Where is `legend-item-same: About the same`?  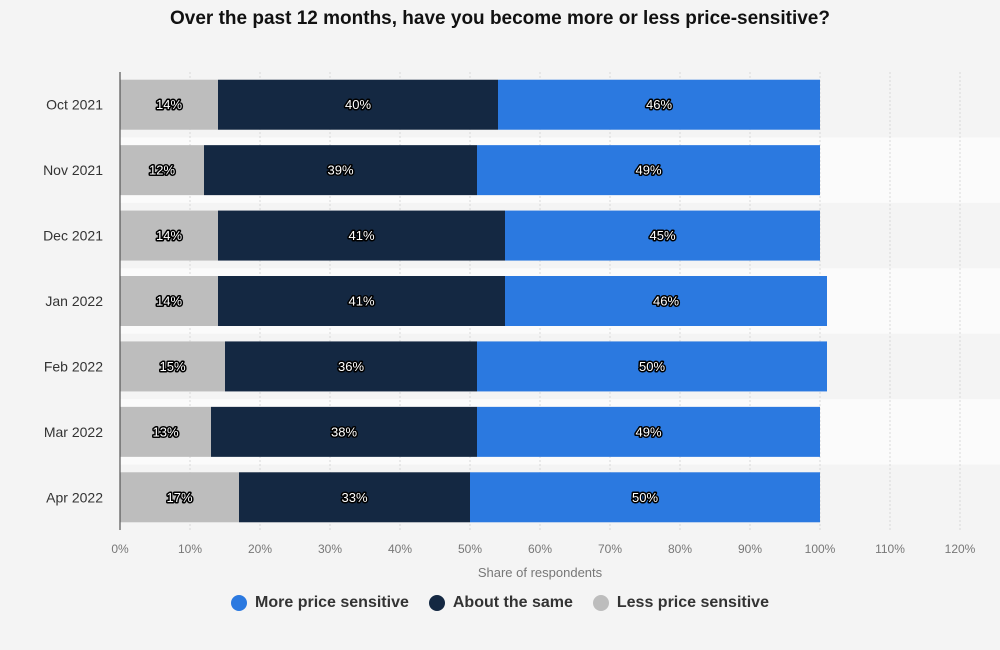
legend-item-same: About the same is located at coordinates (500, 603).